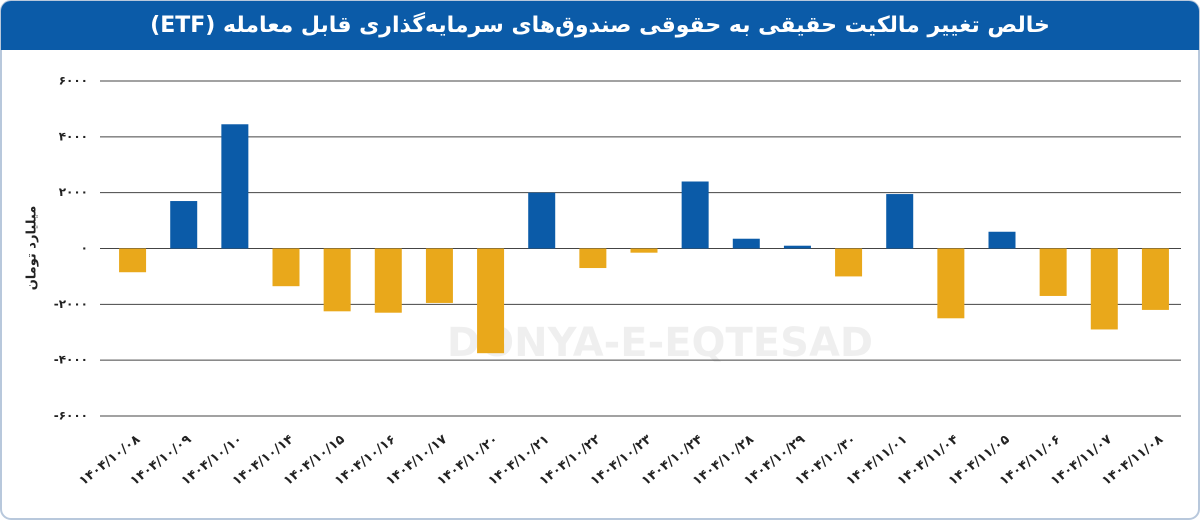 The width and height of the screenshot is (1200, 520). I want to click on y-tick-label: -۴۰۰۰, so click(71, 360).